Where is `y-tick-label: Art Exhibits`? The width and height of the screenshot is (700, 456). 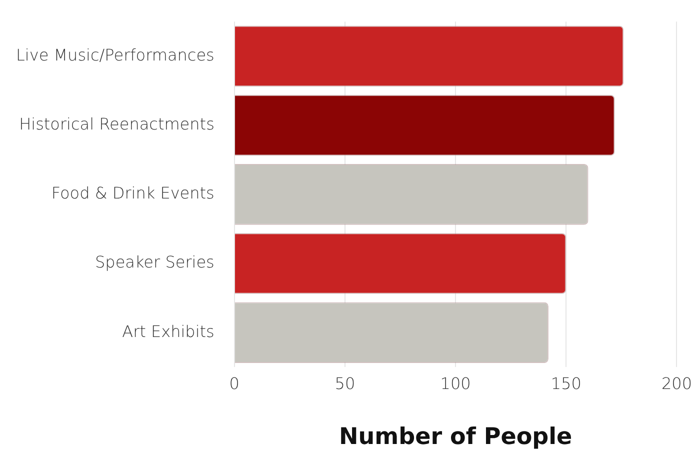 y-tick-label: Art Exhibits is located at coordinates (168, 331).